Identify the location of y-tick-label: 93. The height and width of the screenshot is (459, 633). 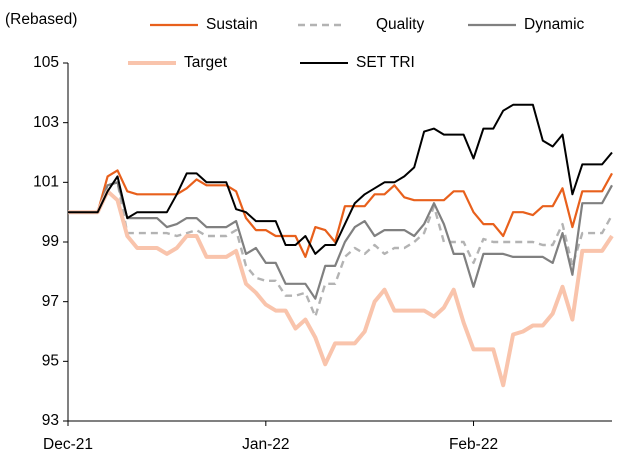
(50, 420).